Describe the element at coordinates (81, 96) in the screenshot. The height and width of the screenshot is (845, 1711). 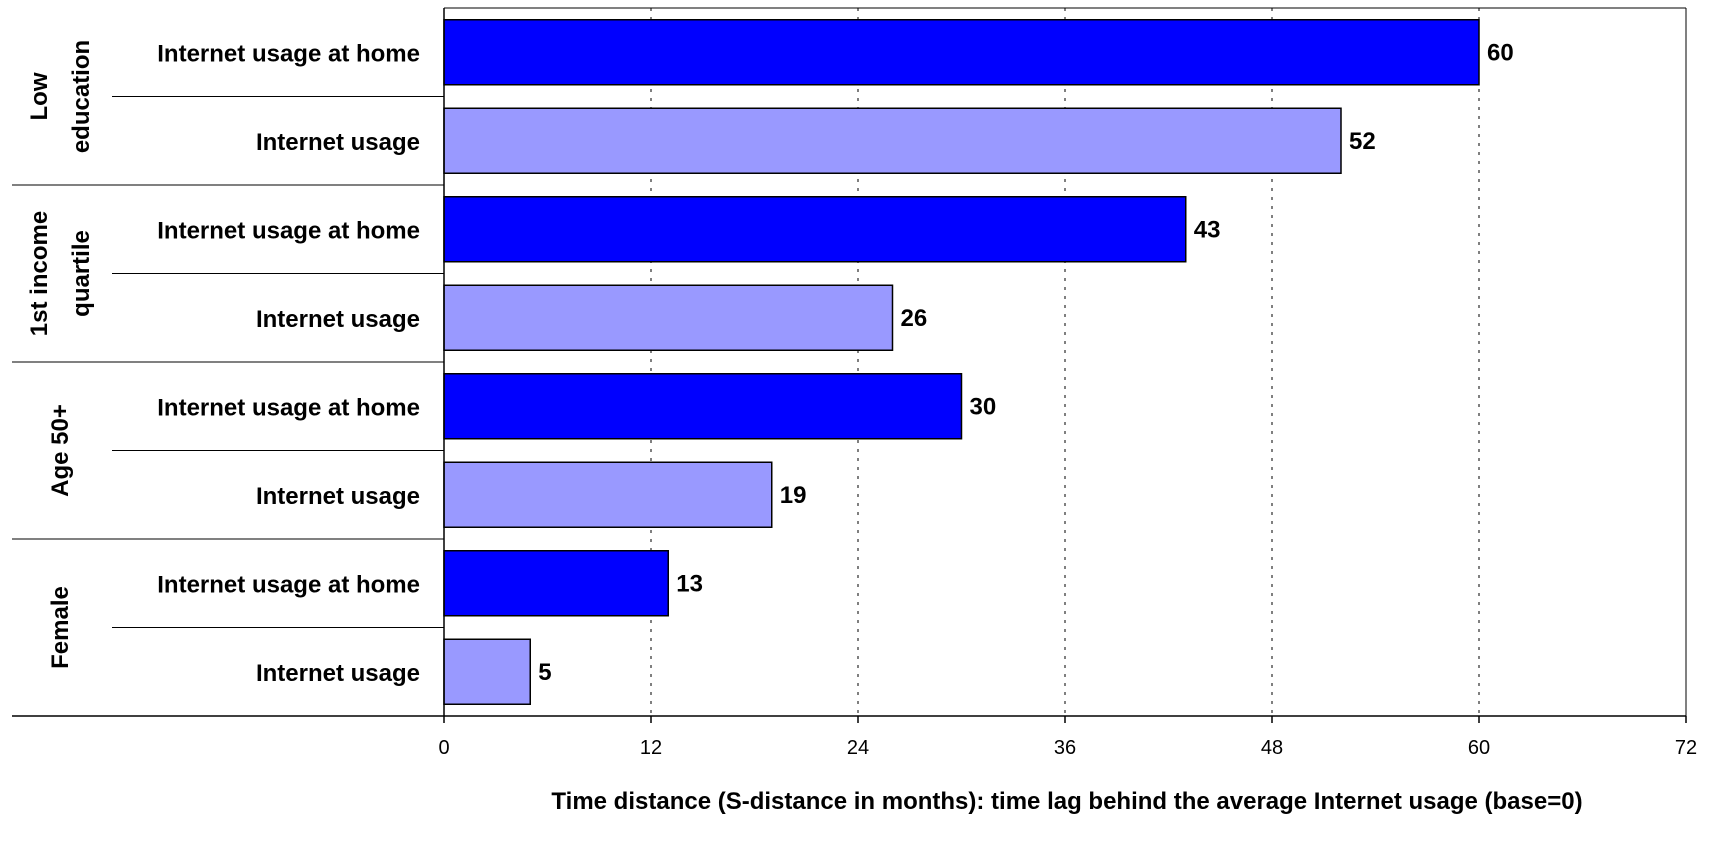
I see `group-label-line: education` at that location.